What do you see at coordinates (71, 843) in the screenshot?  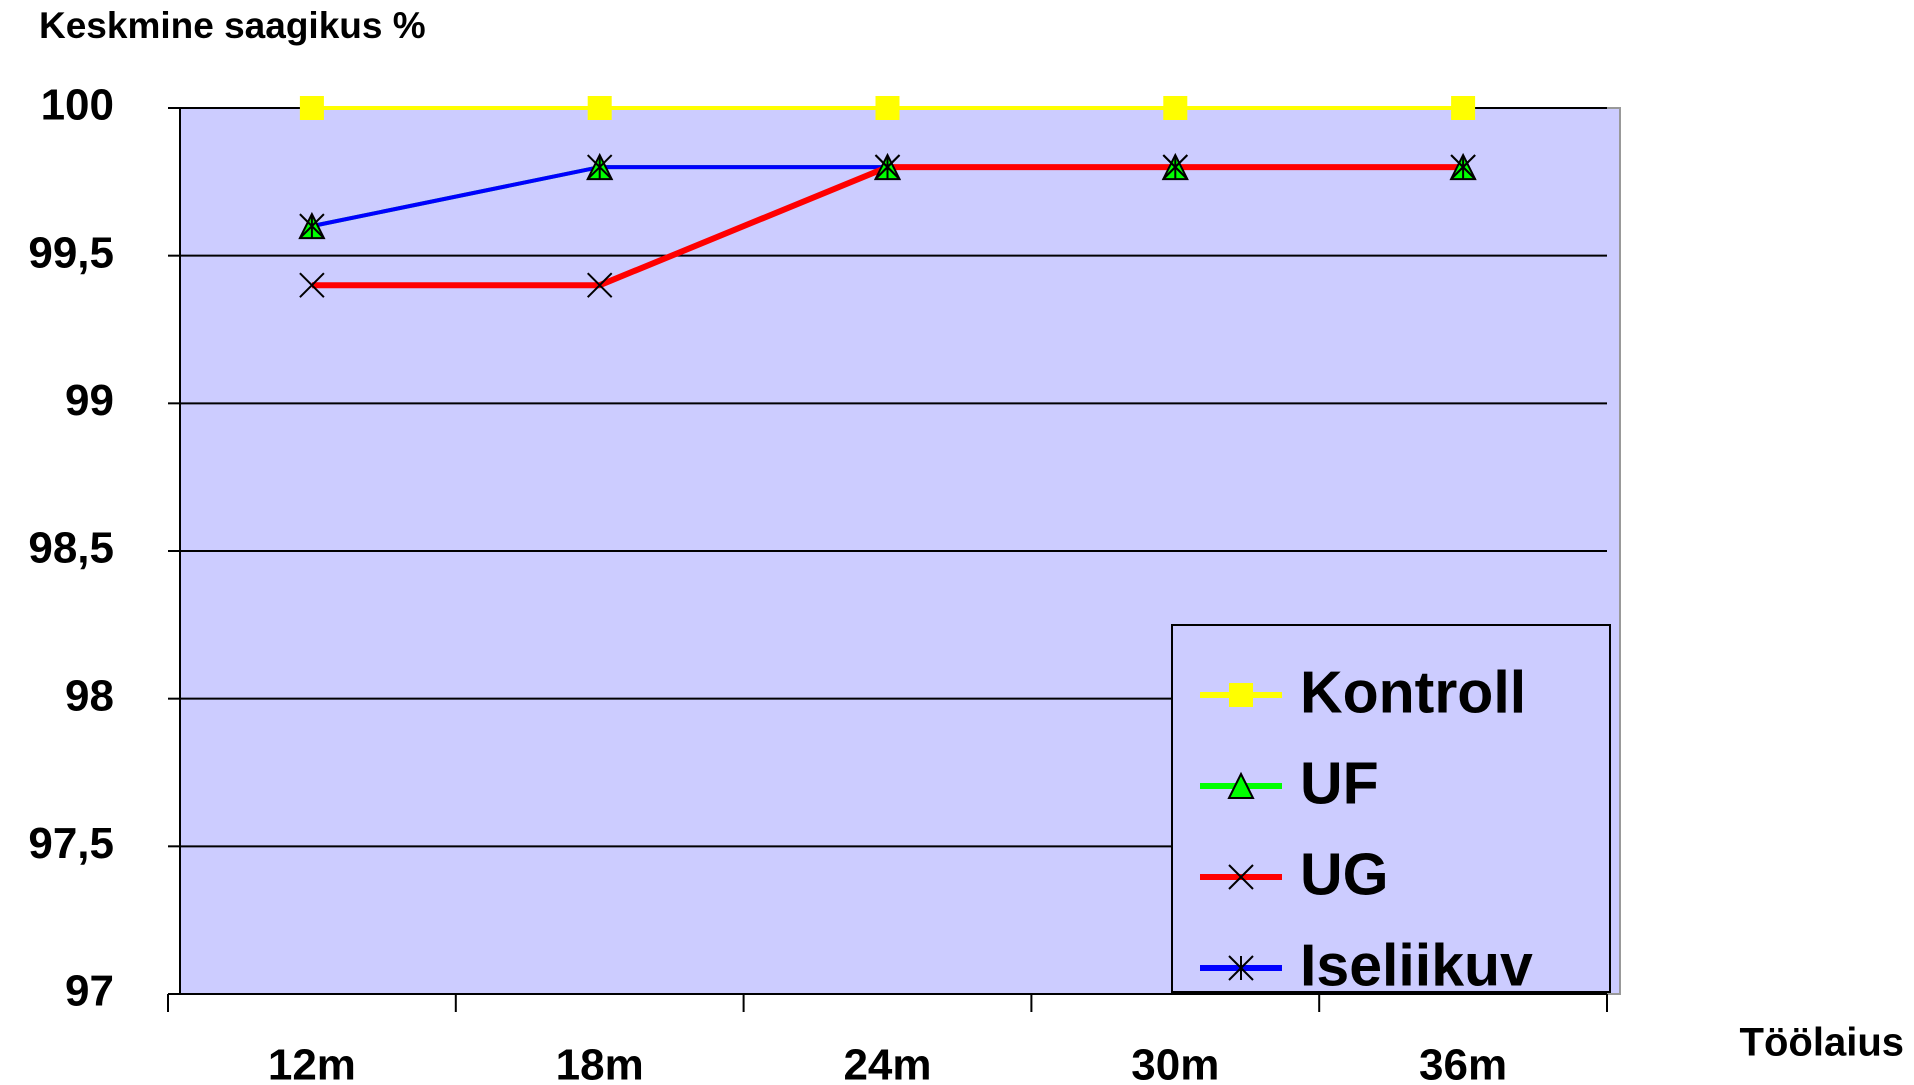 I see `y-tick-label: 97,5` at bounding box center [71, 843].